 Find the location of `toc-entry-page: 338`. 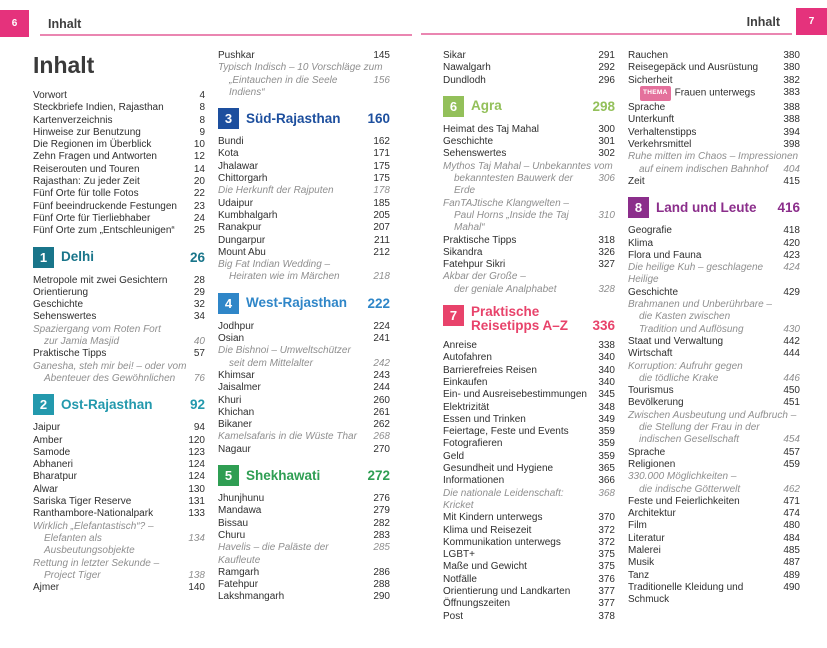

toc-entry-page: 338 is located at coordinates (606, 346).